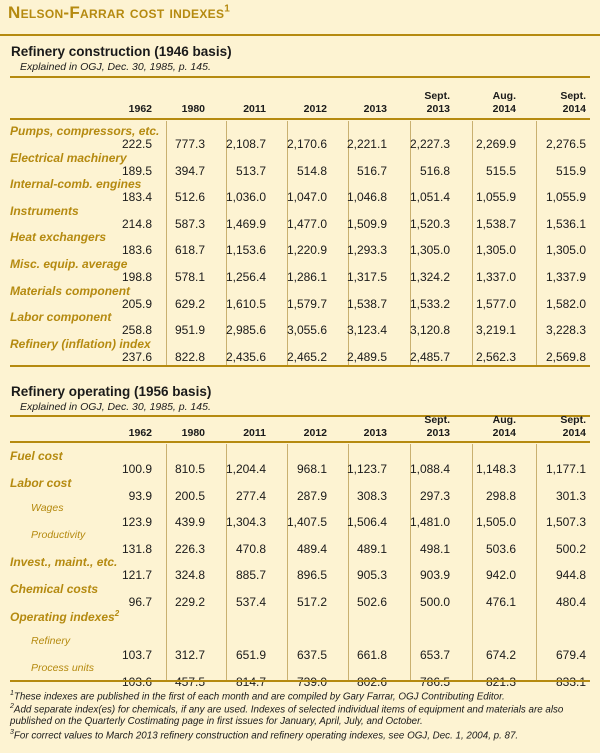 The image size is (600, 753). I want to click on operating-row-label: Productivity, so click(58, 535).